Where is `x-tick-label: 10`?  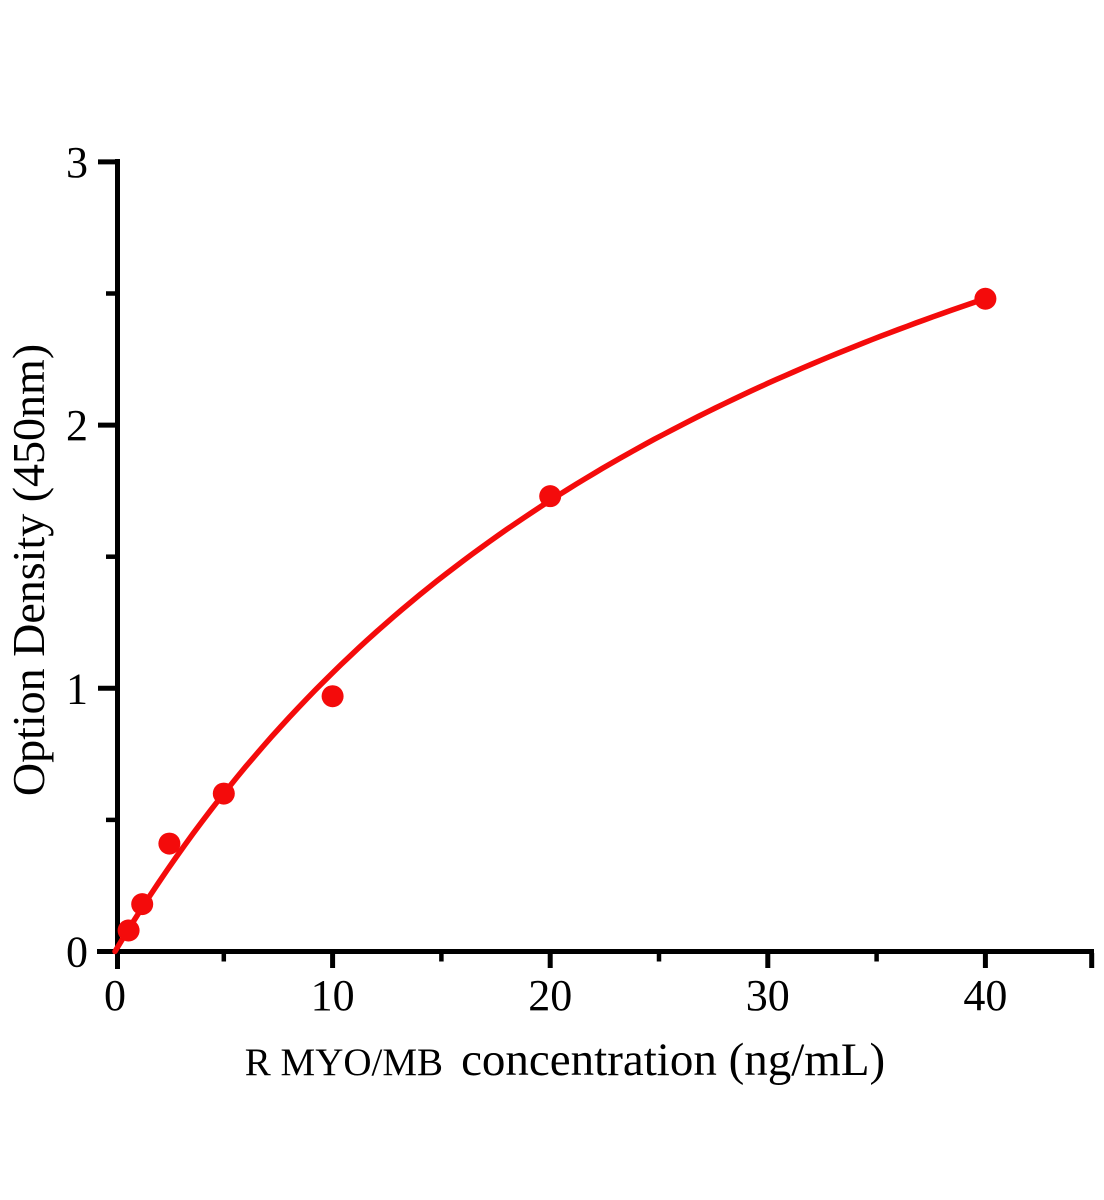
x-tick-label: 10 is located at coordinates (333, 995).